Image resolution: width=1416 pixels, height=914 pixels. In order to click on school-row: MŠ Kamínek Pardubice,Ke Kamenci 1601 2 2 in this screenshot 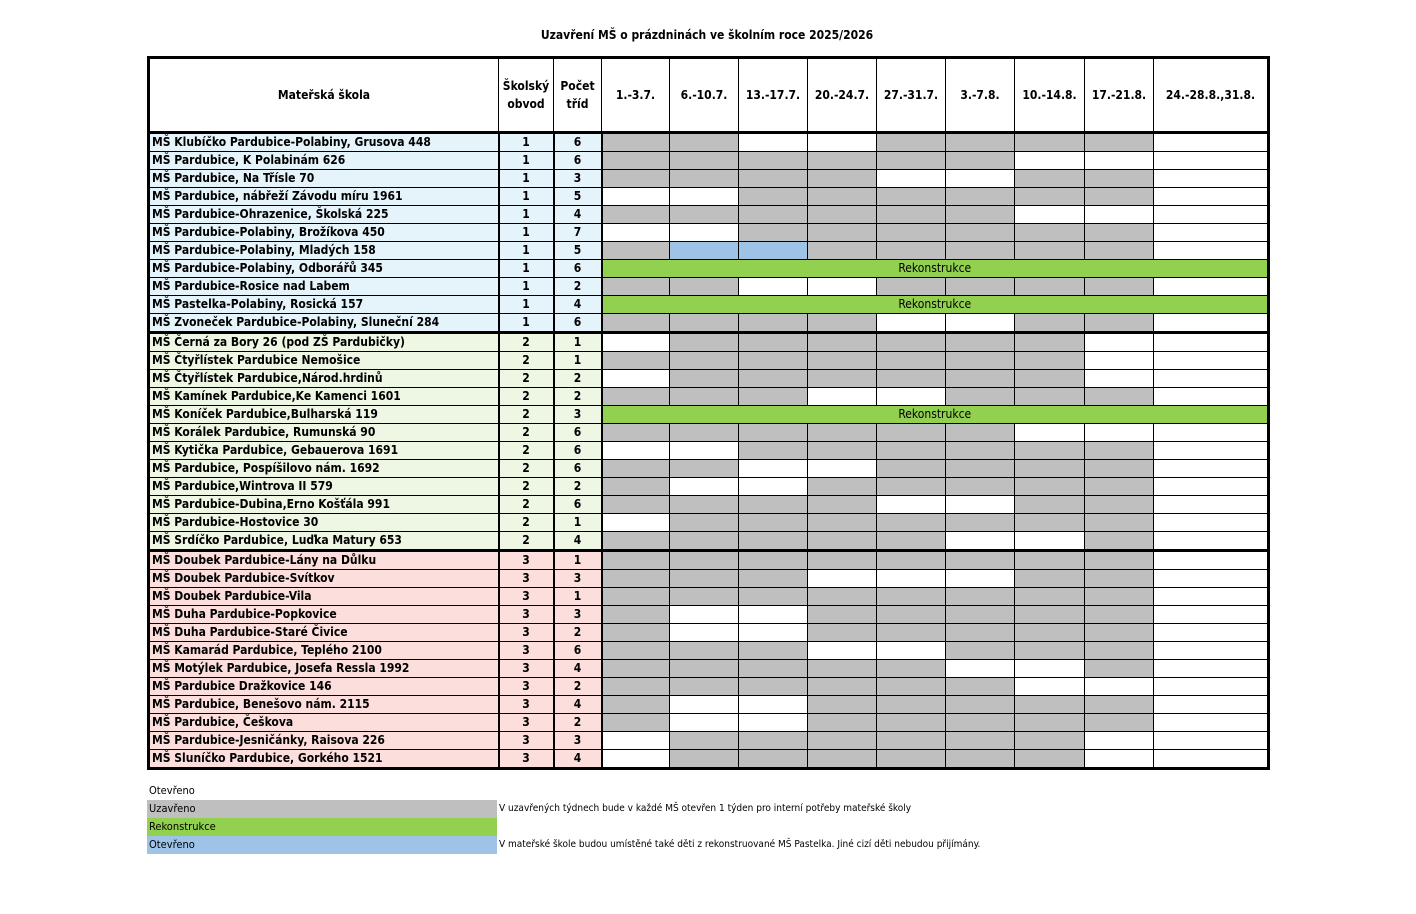, I will do `click(708, 396)`.